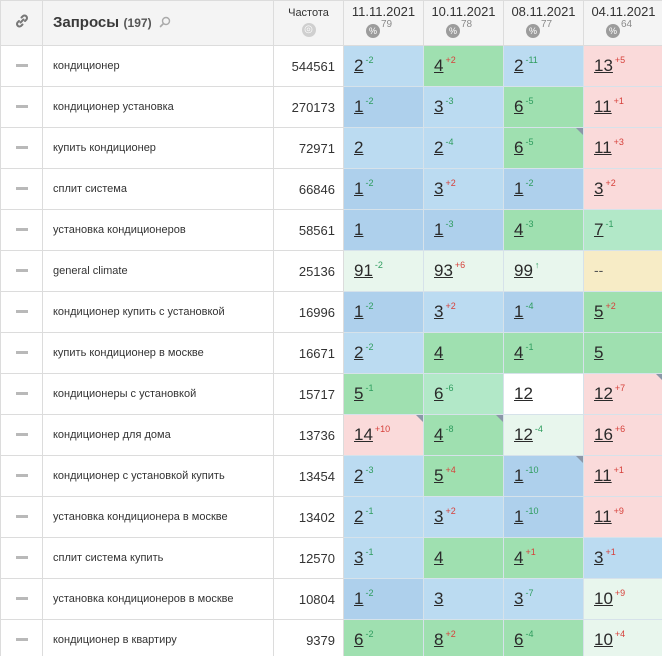  Describe the element at coordinates (439, 639) in the screenshot. I see `position-value: 8` at that location.